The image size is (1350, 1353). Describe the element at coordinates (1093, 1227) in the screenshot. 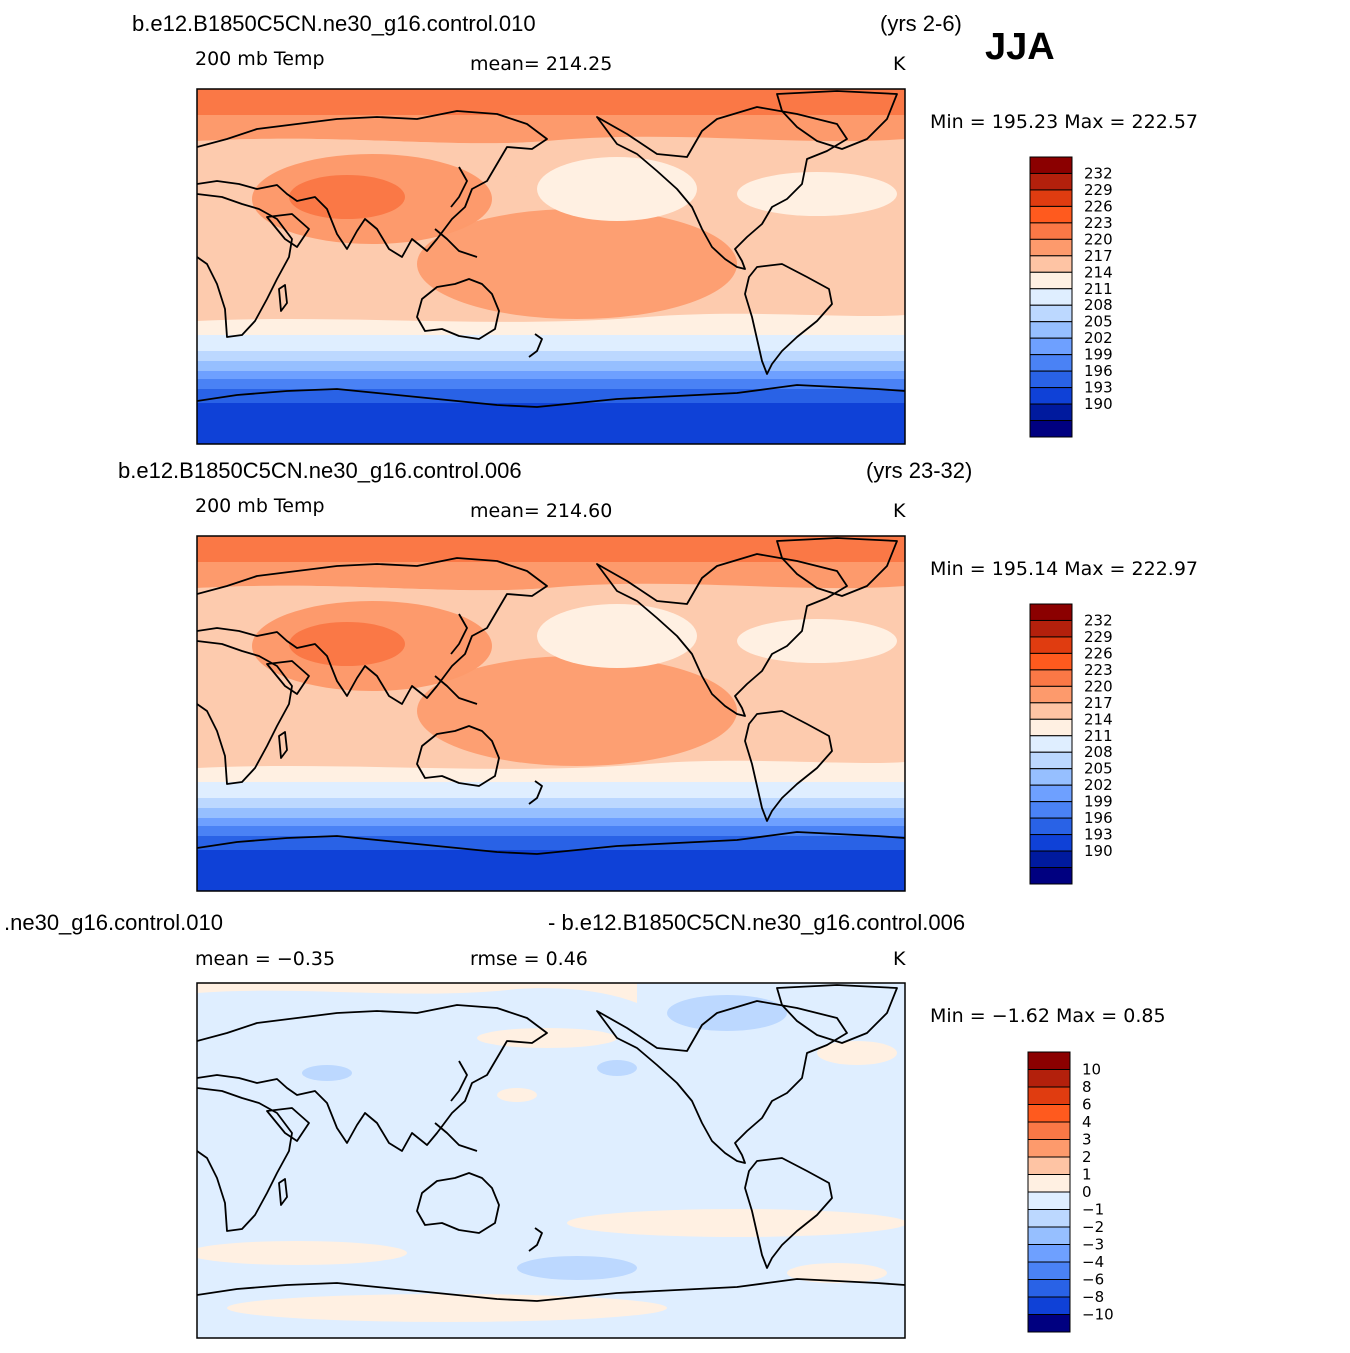

I see `panel3-colorbar-tick-label: −2` at that location.